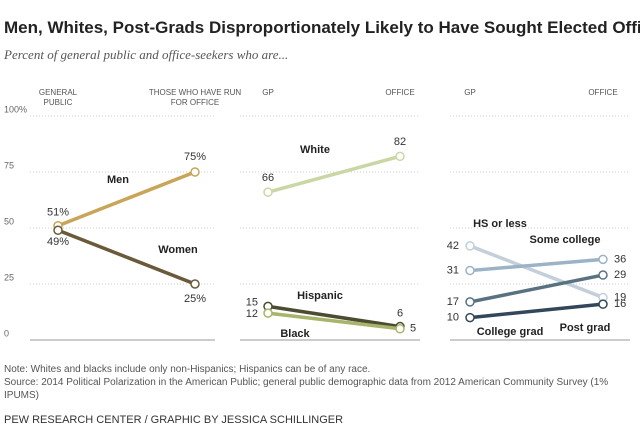 The image size is (640, 446). Describe the element at coordinates (565, 240) in the screenshot. I see `series-label: Some college` at that location.